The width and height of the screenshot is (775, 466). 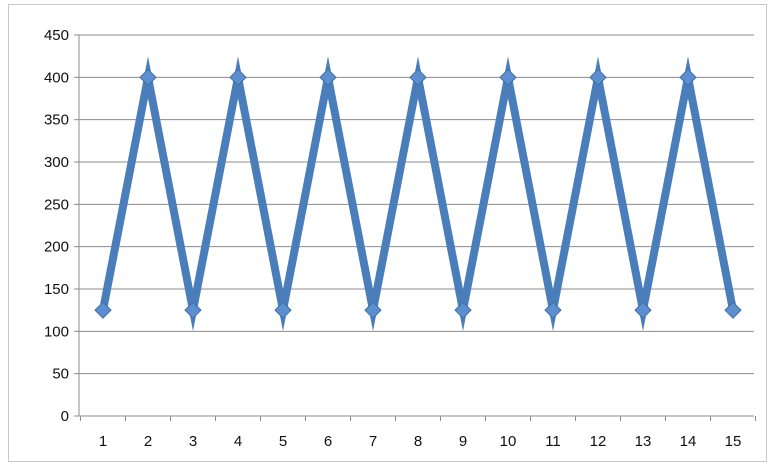 I want to click on y-tick-label-100: 100, so click(x=56, y=331).